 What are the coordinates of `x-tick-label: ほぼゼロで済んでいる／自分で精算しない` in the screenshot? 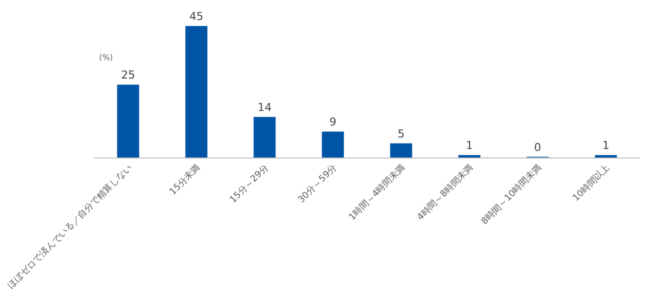 It's located at (70, 227).